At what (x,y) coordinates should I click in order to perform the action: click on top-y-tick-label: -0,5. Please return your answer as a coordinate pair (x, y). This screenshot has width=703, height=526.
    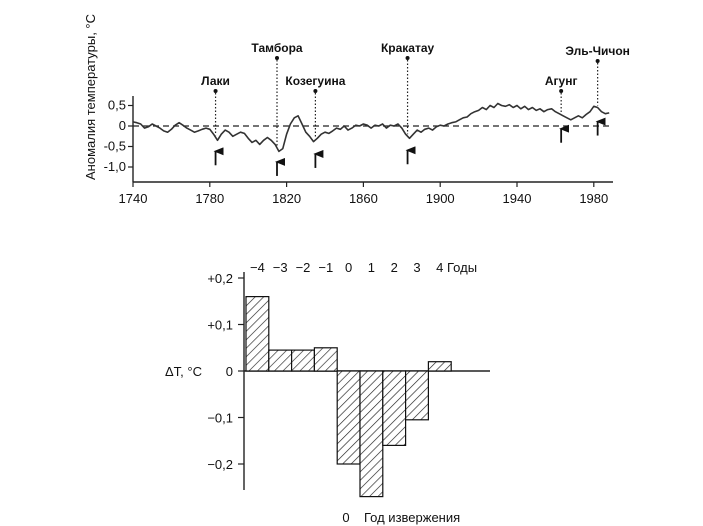
    Looking at the image, I should click on (115, 146).